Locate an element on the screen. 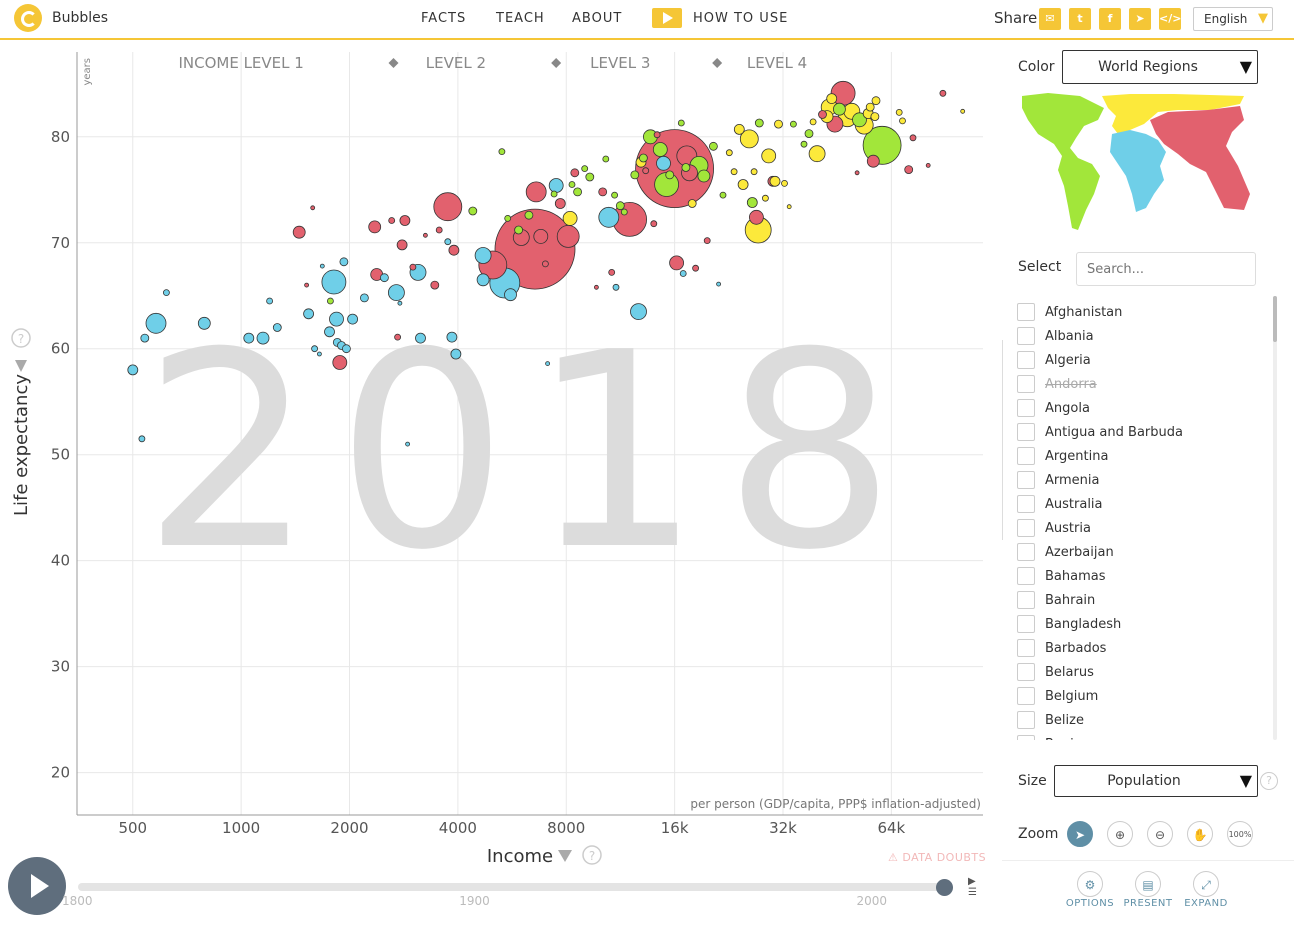 The height and width of the screenshot is (927, 1294). present-icon: ▤ is located at coordinates (1148, 884).